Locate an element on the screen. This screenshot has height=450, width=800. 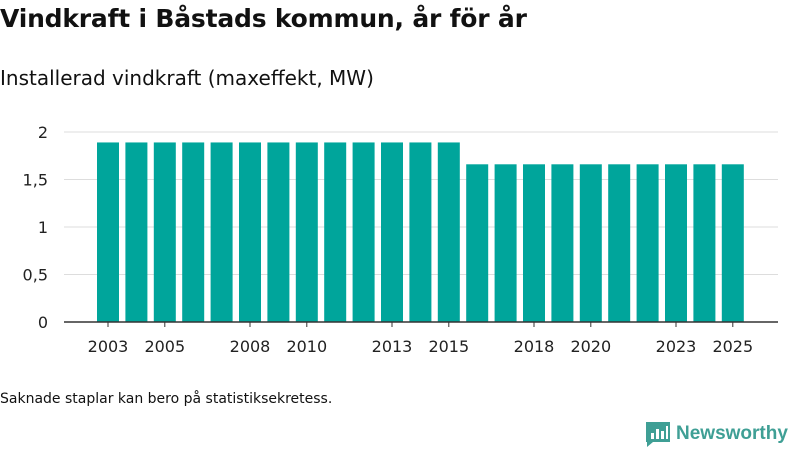
x-tick-label: 2005 is located at coordinates (164, 346).